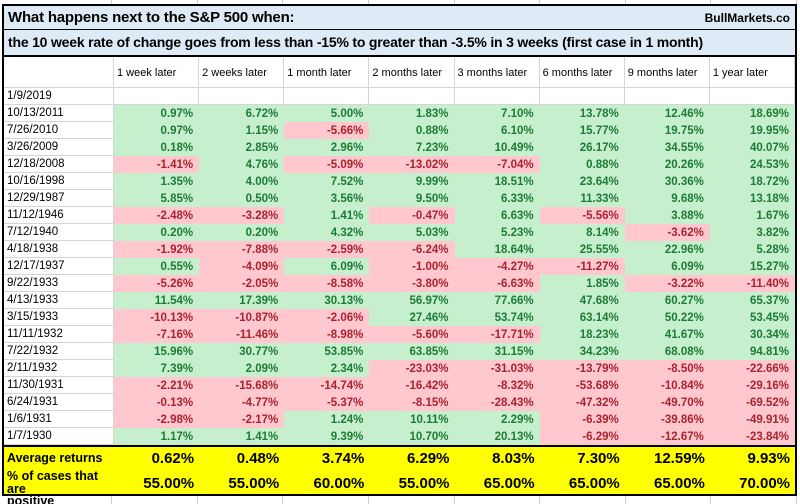 This screenshot has width=800, height=504. I want to click on return-cell: 8.14%, so click(582, 232).